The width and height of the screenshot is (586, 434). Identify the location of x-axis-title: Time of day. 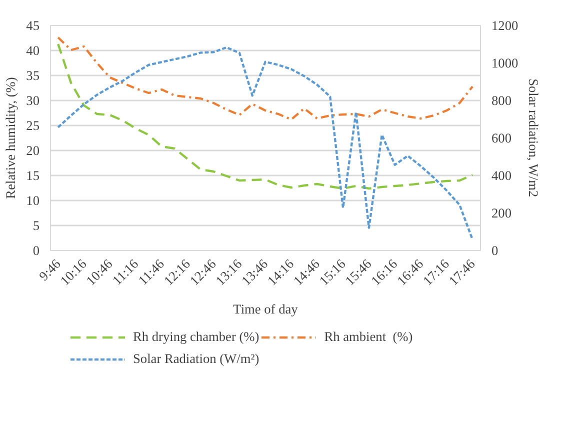
(265, 309).